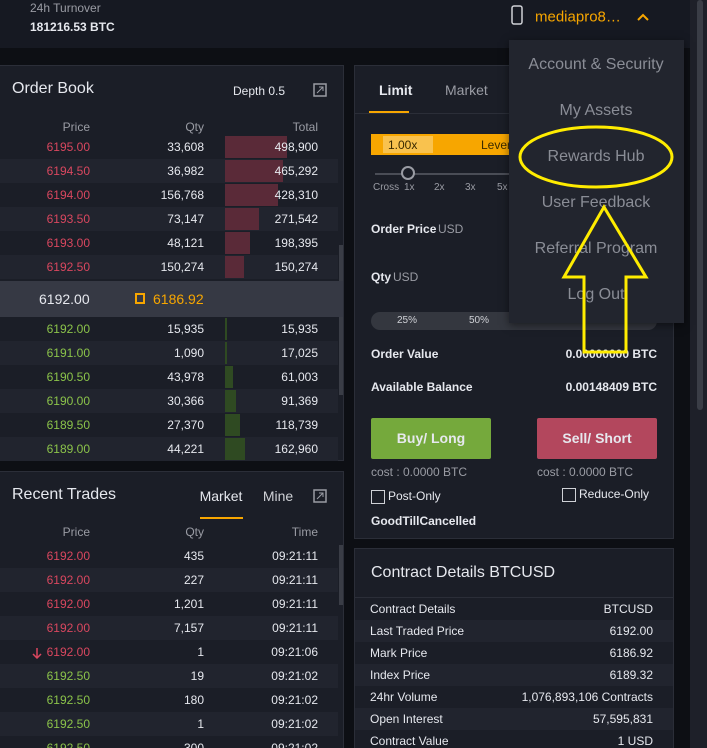  What do you see at coordinates (631, 631) in the screenshot?
I see `contract-value: 6192.00` at bounding box center [631, 631].